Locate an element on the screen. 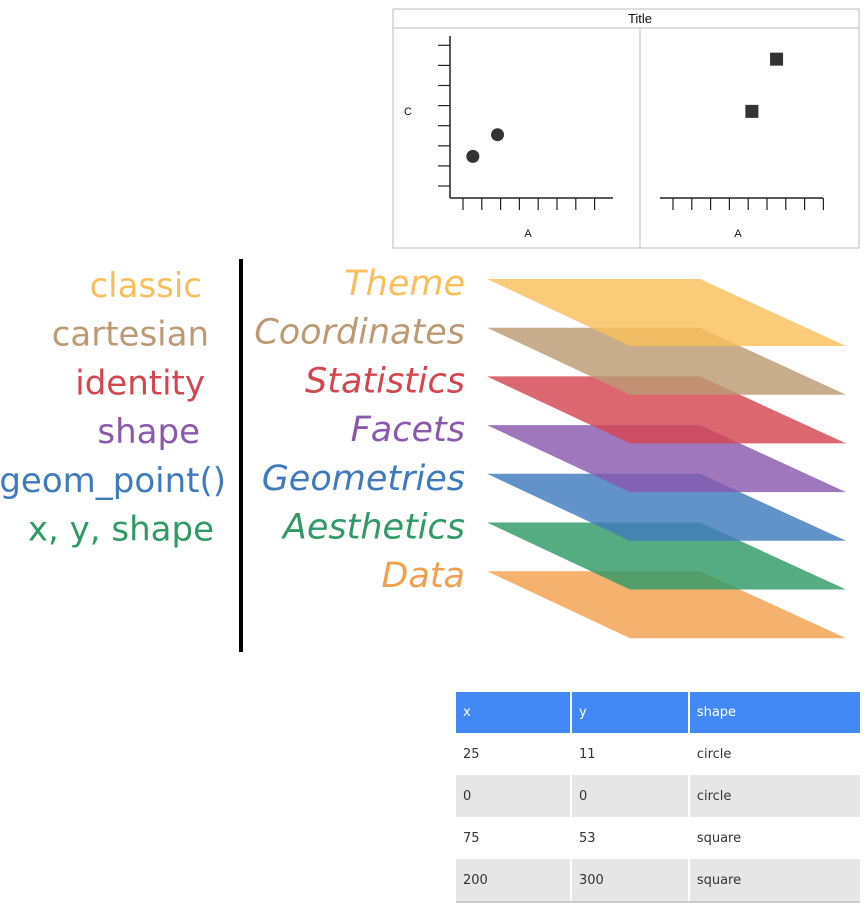 The height and width of the screenshot is (915, 866). column-header-x: x is located at coordinates (514, 712).